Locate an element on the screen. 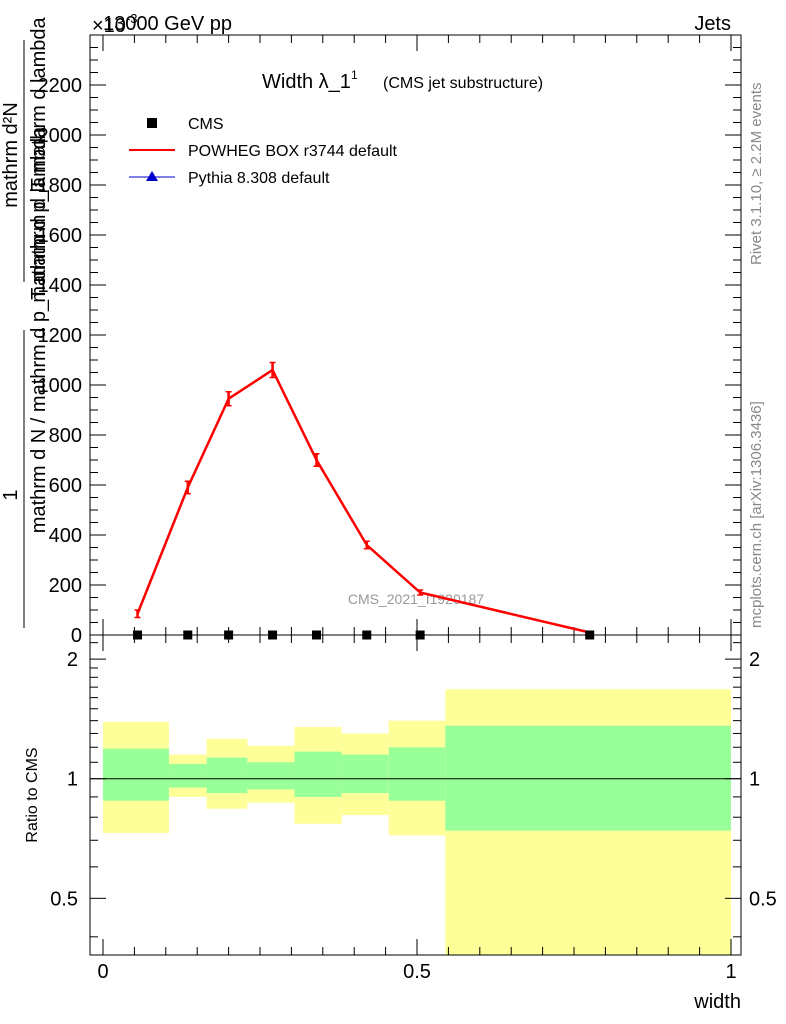  beam-label: 13000 GeV pp is located at coordinates (167, 24).